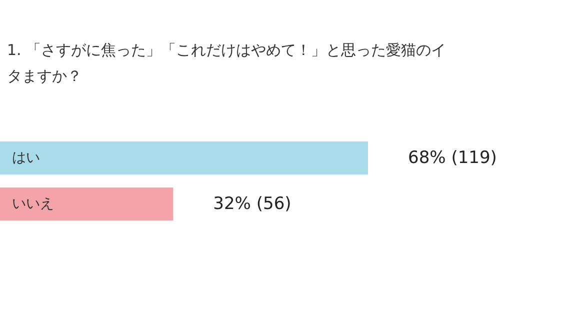 The height and width of the screenshot is (326, 579). What do you see at coordinates (452, 158) in the screenshot?
I see `data-label: 68% (119)` at bounding box center [452, 158].